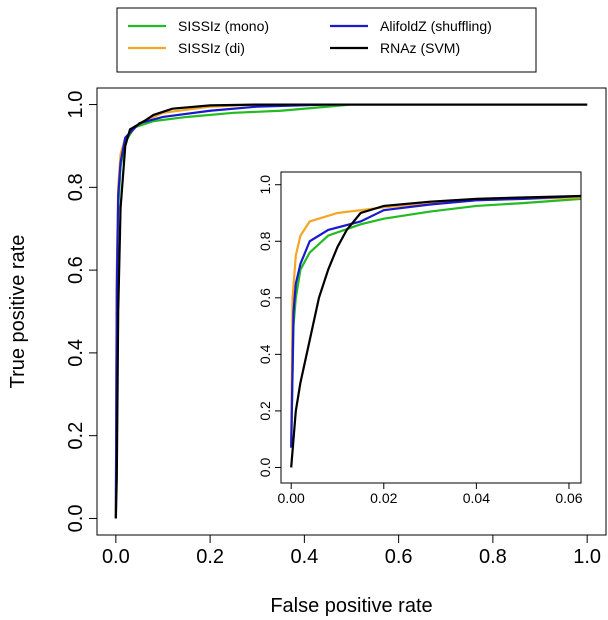  Describe the element at coordinates (223, 26) in the screenshot. I see `legend-label: SISSIz (mono)` at that location.